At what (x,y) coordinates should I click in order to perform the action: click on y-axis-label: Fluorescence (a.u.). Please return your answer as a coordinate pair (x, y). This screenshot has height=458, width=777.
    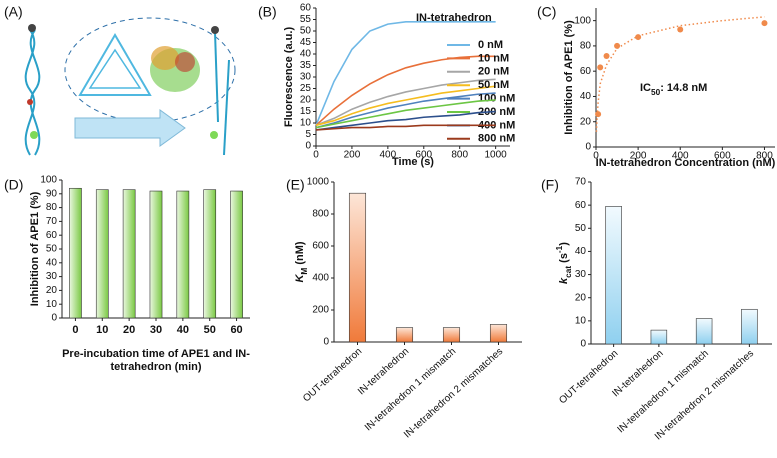
    Looking at the image, I should click on (289, 77).